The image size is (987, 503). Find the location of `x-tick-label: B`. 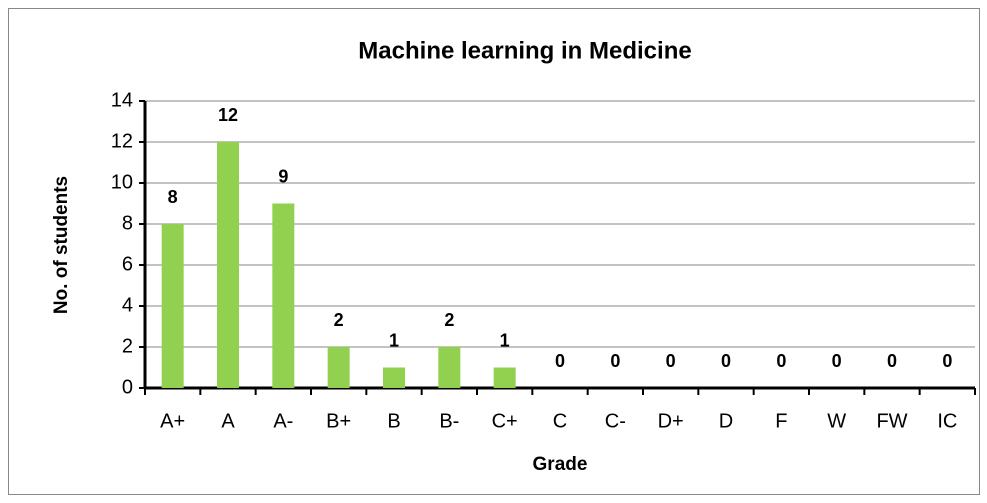

x-tick-label: B is located at coordinates (393, 421).